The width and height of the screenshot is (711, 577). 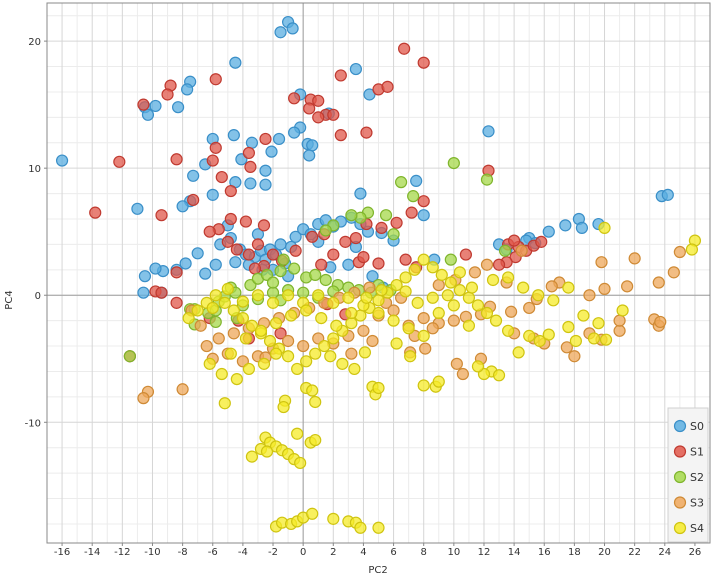 I want to click on legend-label: S4, so click(x=697, y=528).